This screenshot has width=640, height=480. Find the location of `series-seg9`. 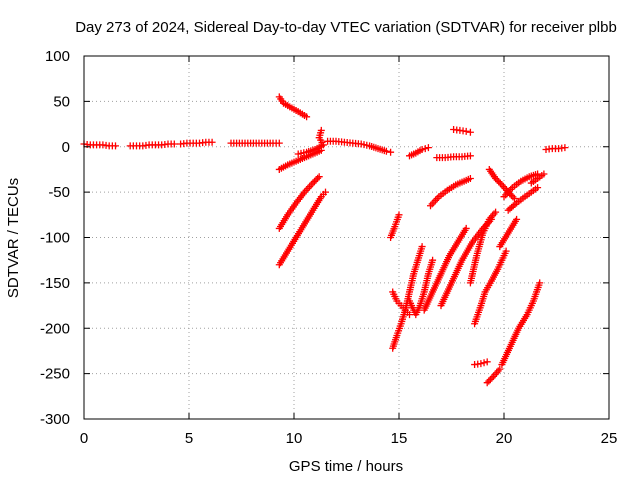

series-seg9 is located at coordinates (310, 142).